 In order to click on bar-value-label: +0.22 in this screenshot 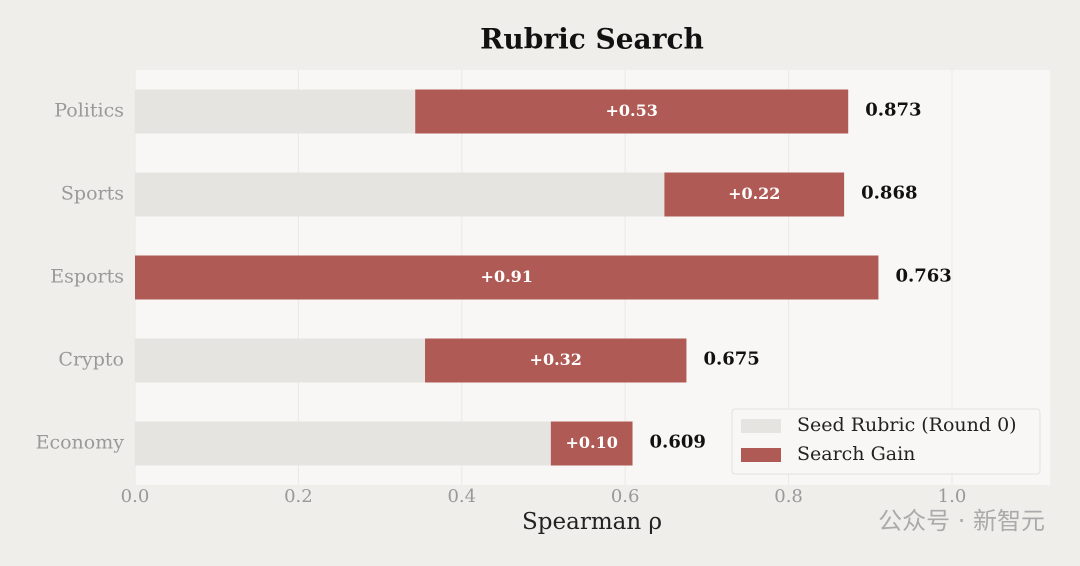, I will do `click(754, 193)`.